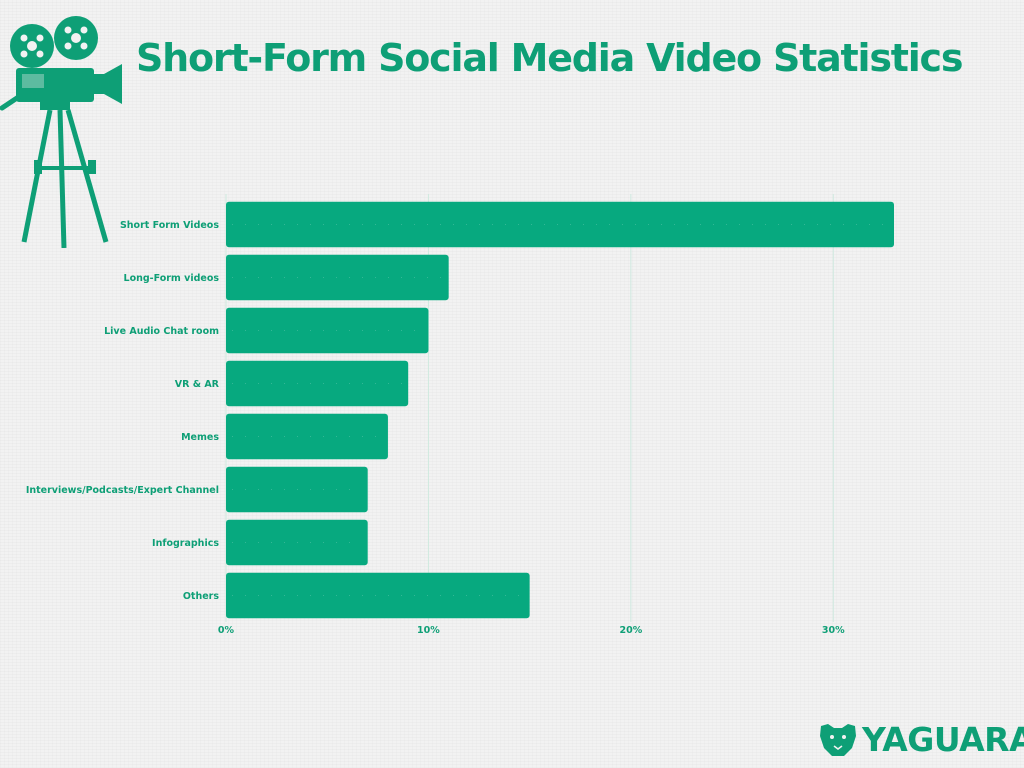 This screenshot has width=1024, height=768. What do you see at coordinates (550, 58) in the screenshot?
I see `page-title: Short-Form Social Media Video Statistics` at bounding box center [550, 58].